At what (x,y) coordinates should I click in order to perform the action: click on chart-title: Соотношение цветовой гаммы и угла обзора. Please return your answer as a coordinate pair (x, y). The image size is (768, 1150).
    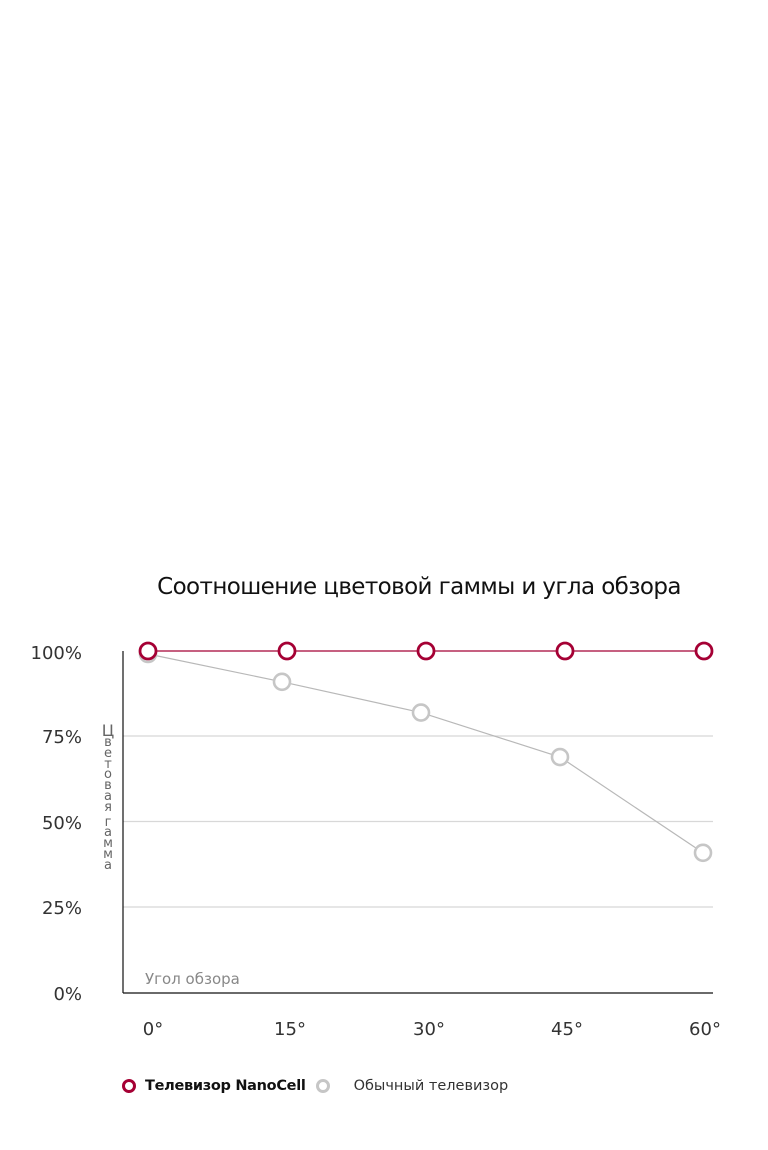
    Looking at the image, I should click on (419, 587).